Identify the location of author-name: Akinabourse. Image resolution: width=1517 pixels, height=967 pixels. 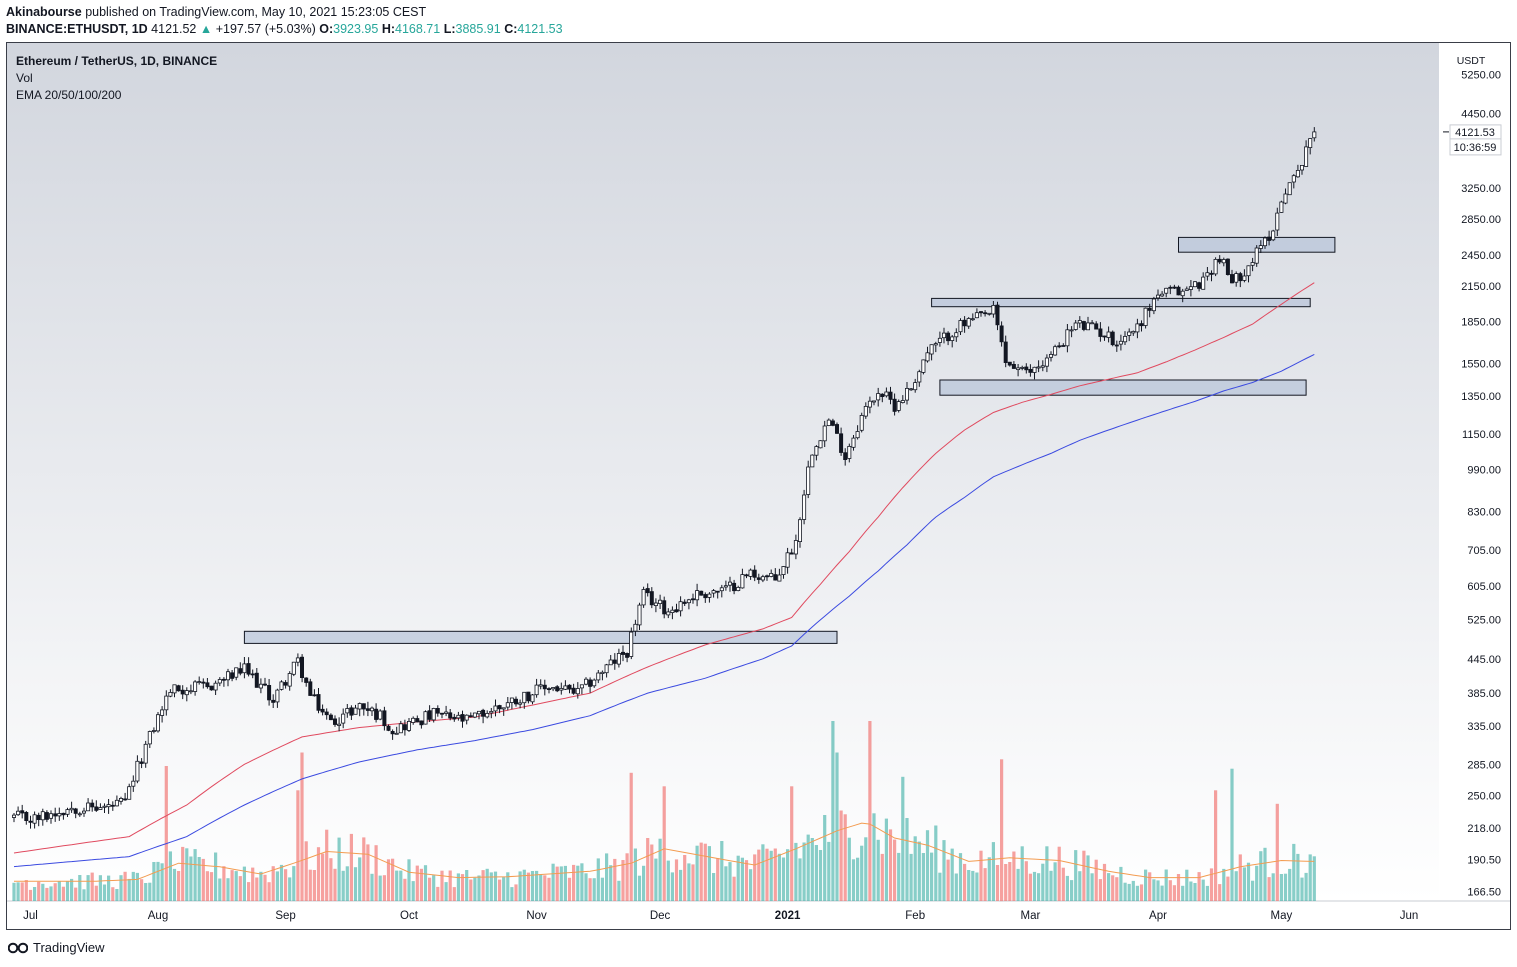
(44, 12).